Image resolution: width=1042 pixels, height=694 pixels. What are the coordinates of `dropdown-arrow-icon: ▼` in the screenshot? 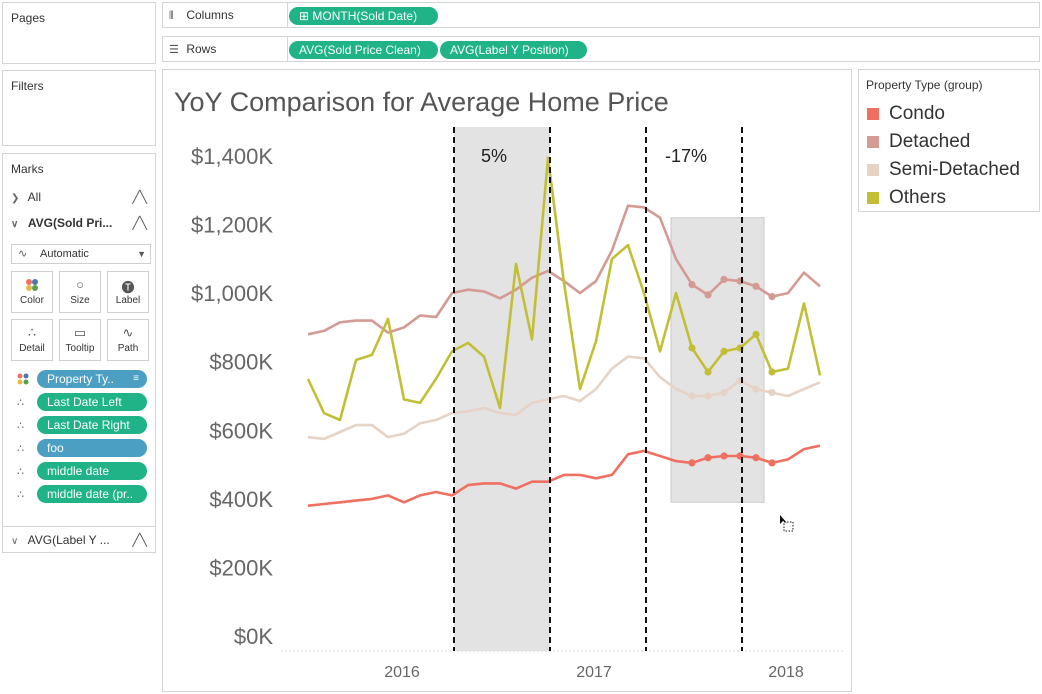 It's located at (141, 254).